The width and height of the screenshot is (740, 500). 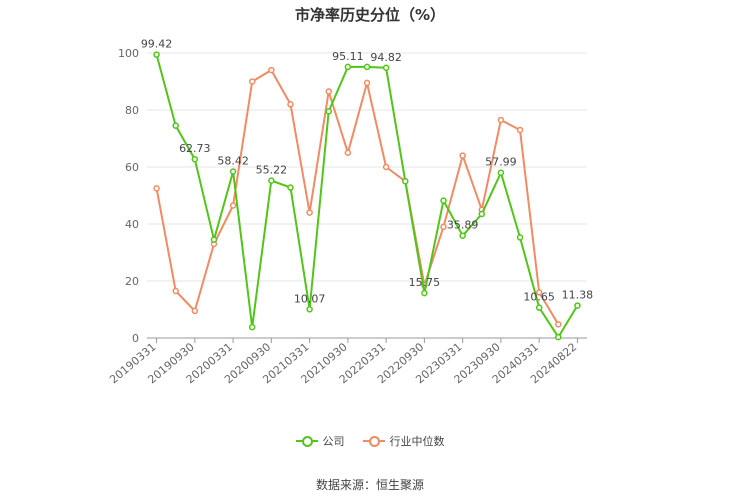 I want to click on legend-item-company: 公司, so click(x=320, y=441).